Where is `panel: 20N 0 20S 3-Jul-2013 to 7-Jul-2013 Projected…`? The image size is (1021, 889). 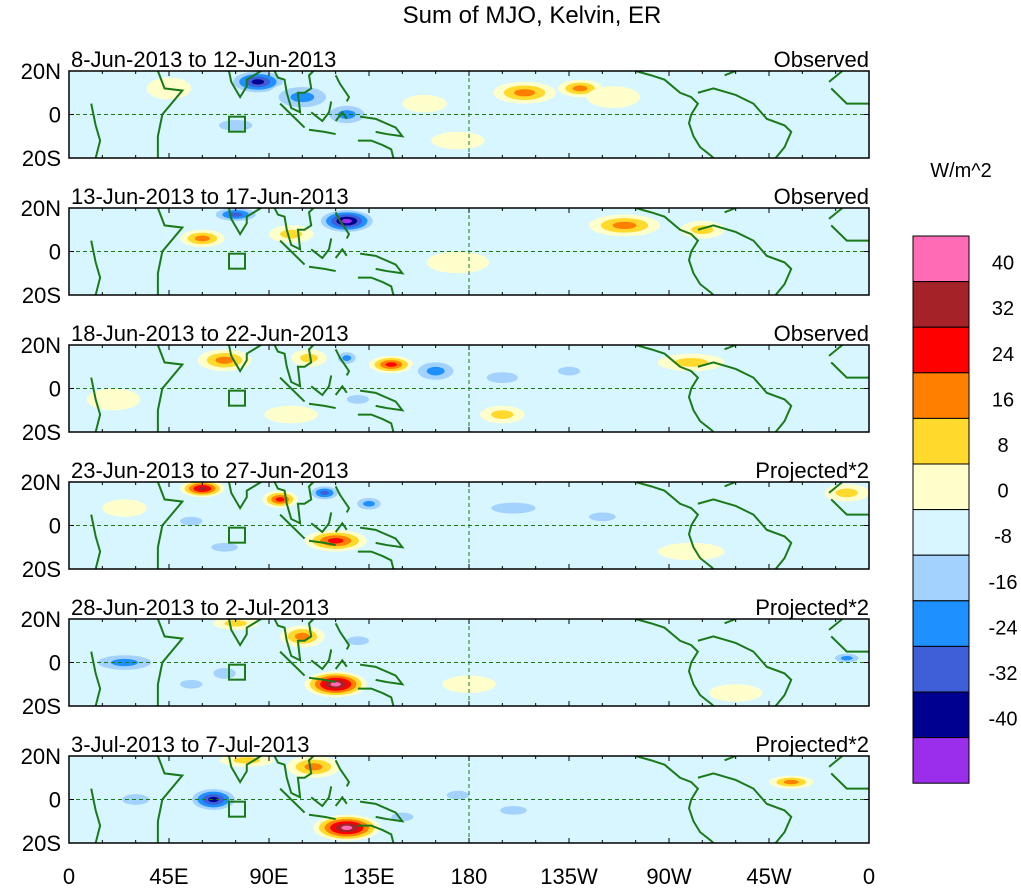
panel: 20N 0 20S 3-Jul-2013 to 7-Jul-2013 Projected… is located at coordinates (445, 794).